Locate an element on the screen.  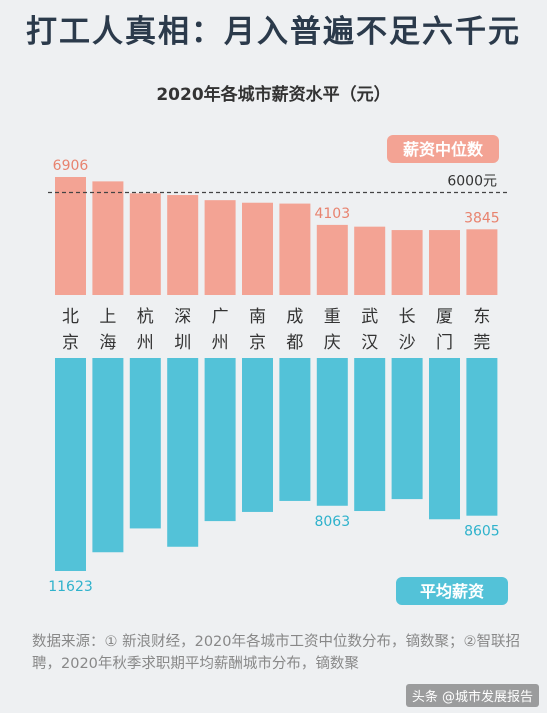
city-label: 深 is located at coordinates (182, 317).